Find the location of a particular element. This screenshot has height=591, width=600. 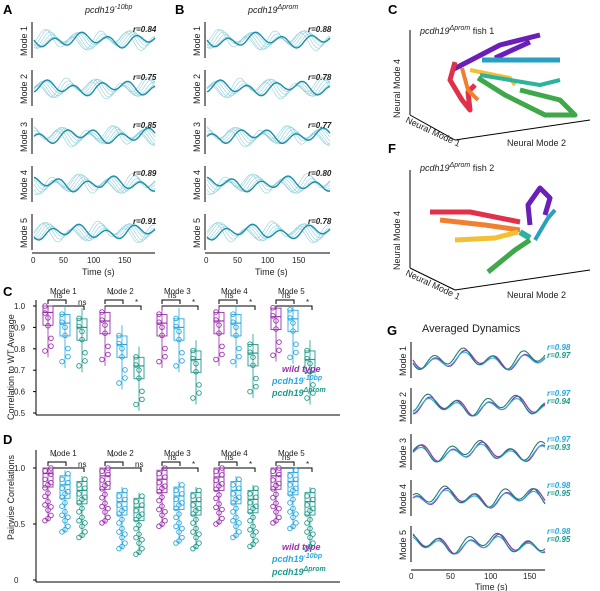

panel-g-rtop-3: r=0.97 is located at coordinates (559, 439).